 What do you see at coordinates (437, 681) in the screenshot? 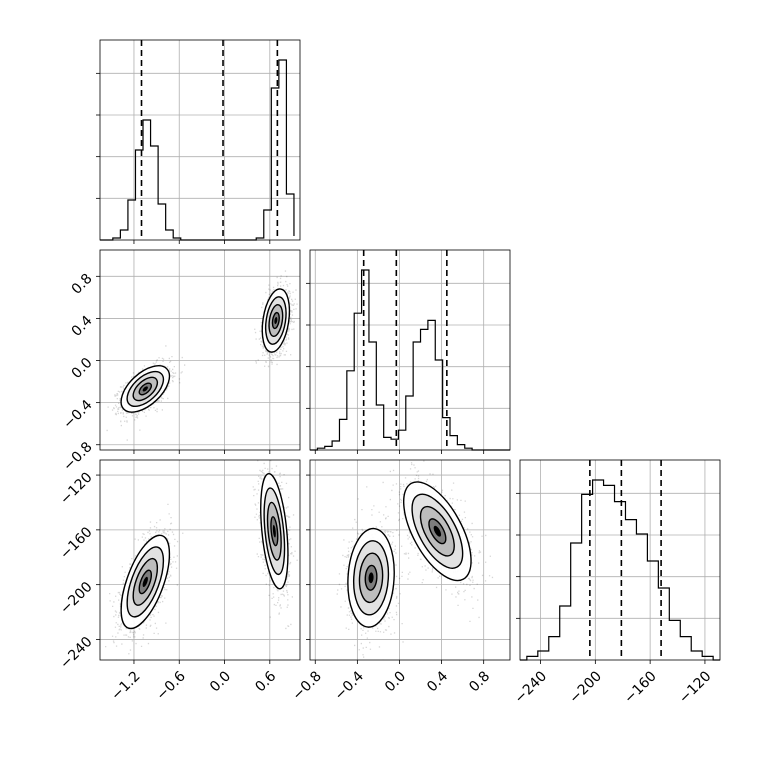
I see `x-tick-label-1-3: 0.4` at bounding box center [437, 681].